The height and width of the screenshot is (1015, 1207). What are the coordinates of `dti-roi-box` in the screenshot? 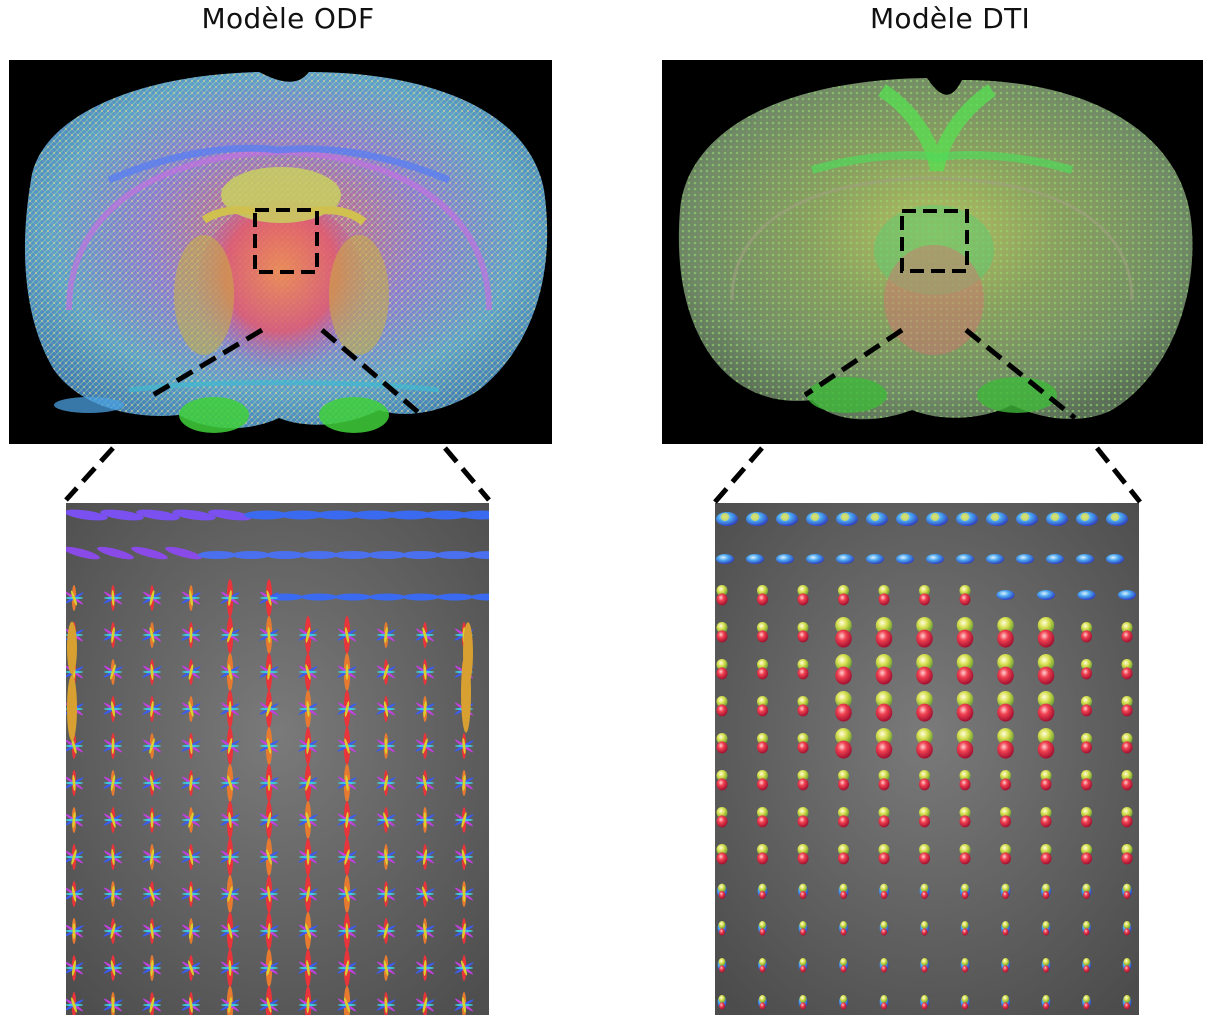 It's located at (934, 241).